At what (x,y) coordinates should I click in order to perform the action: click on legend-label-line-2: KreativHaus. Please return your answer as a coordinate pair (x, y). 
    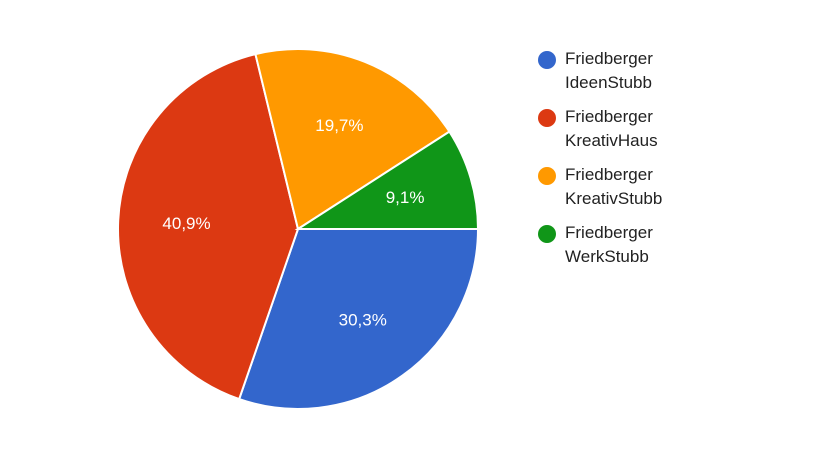
    Looking at the image, I should click on (611, 140).